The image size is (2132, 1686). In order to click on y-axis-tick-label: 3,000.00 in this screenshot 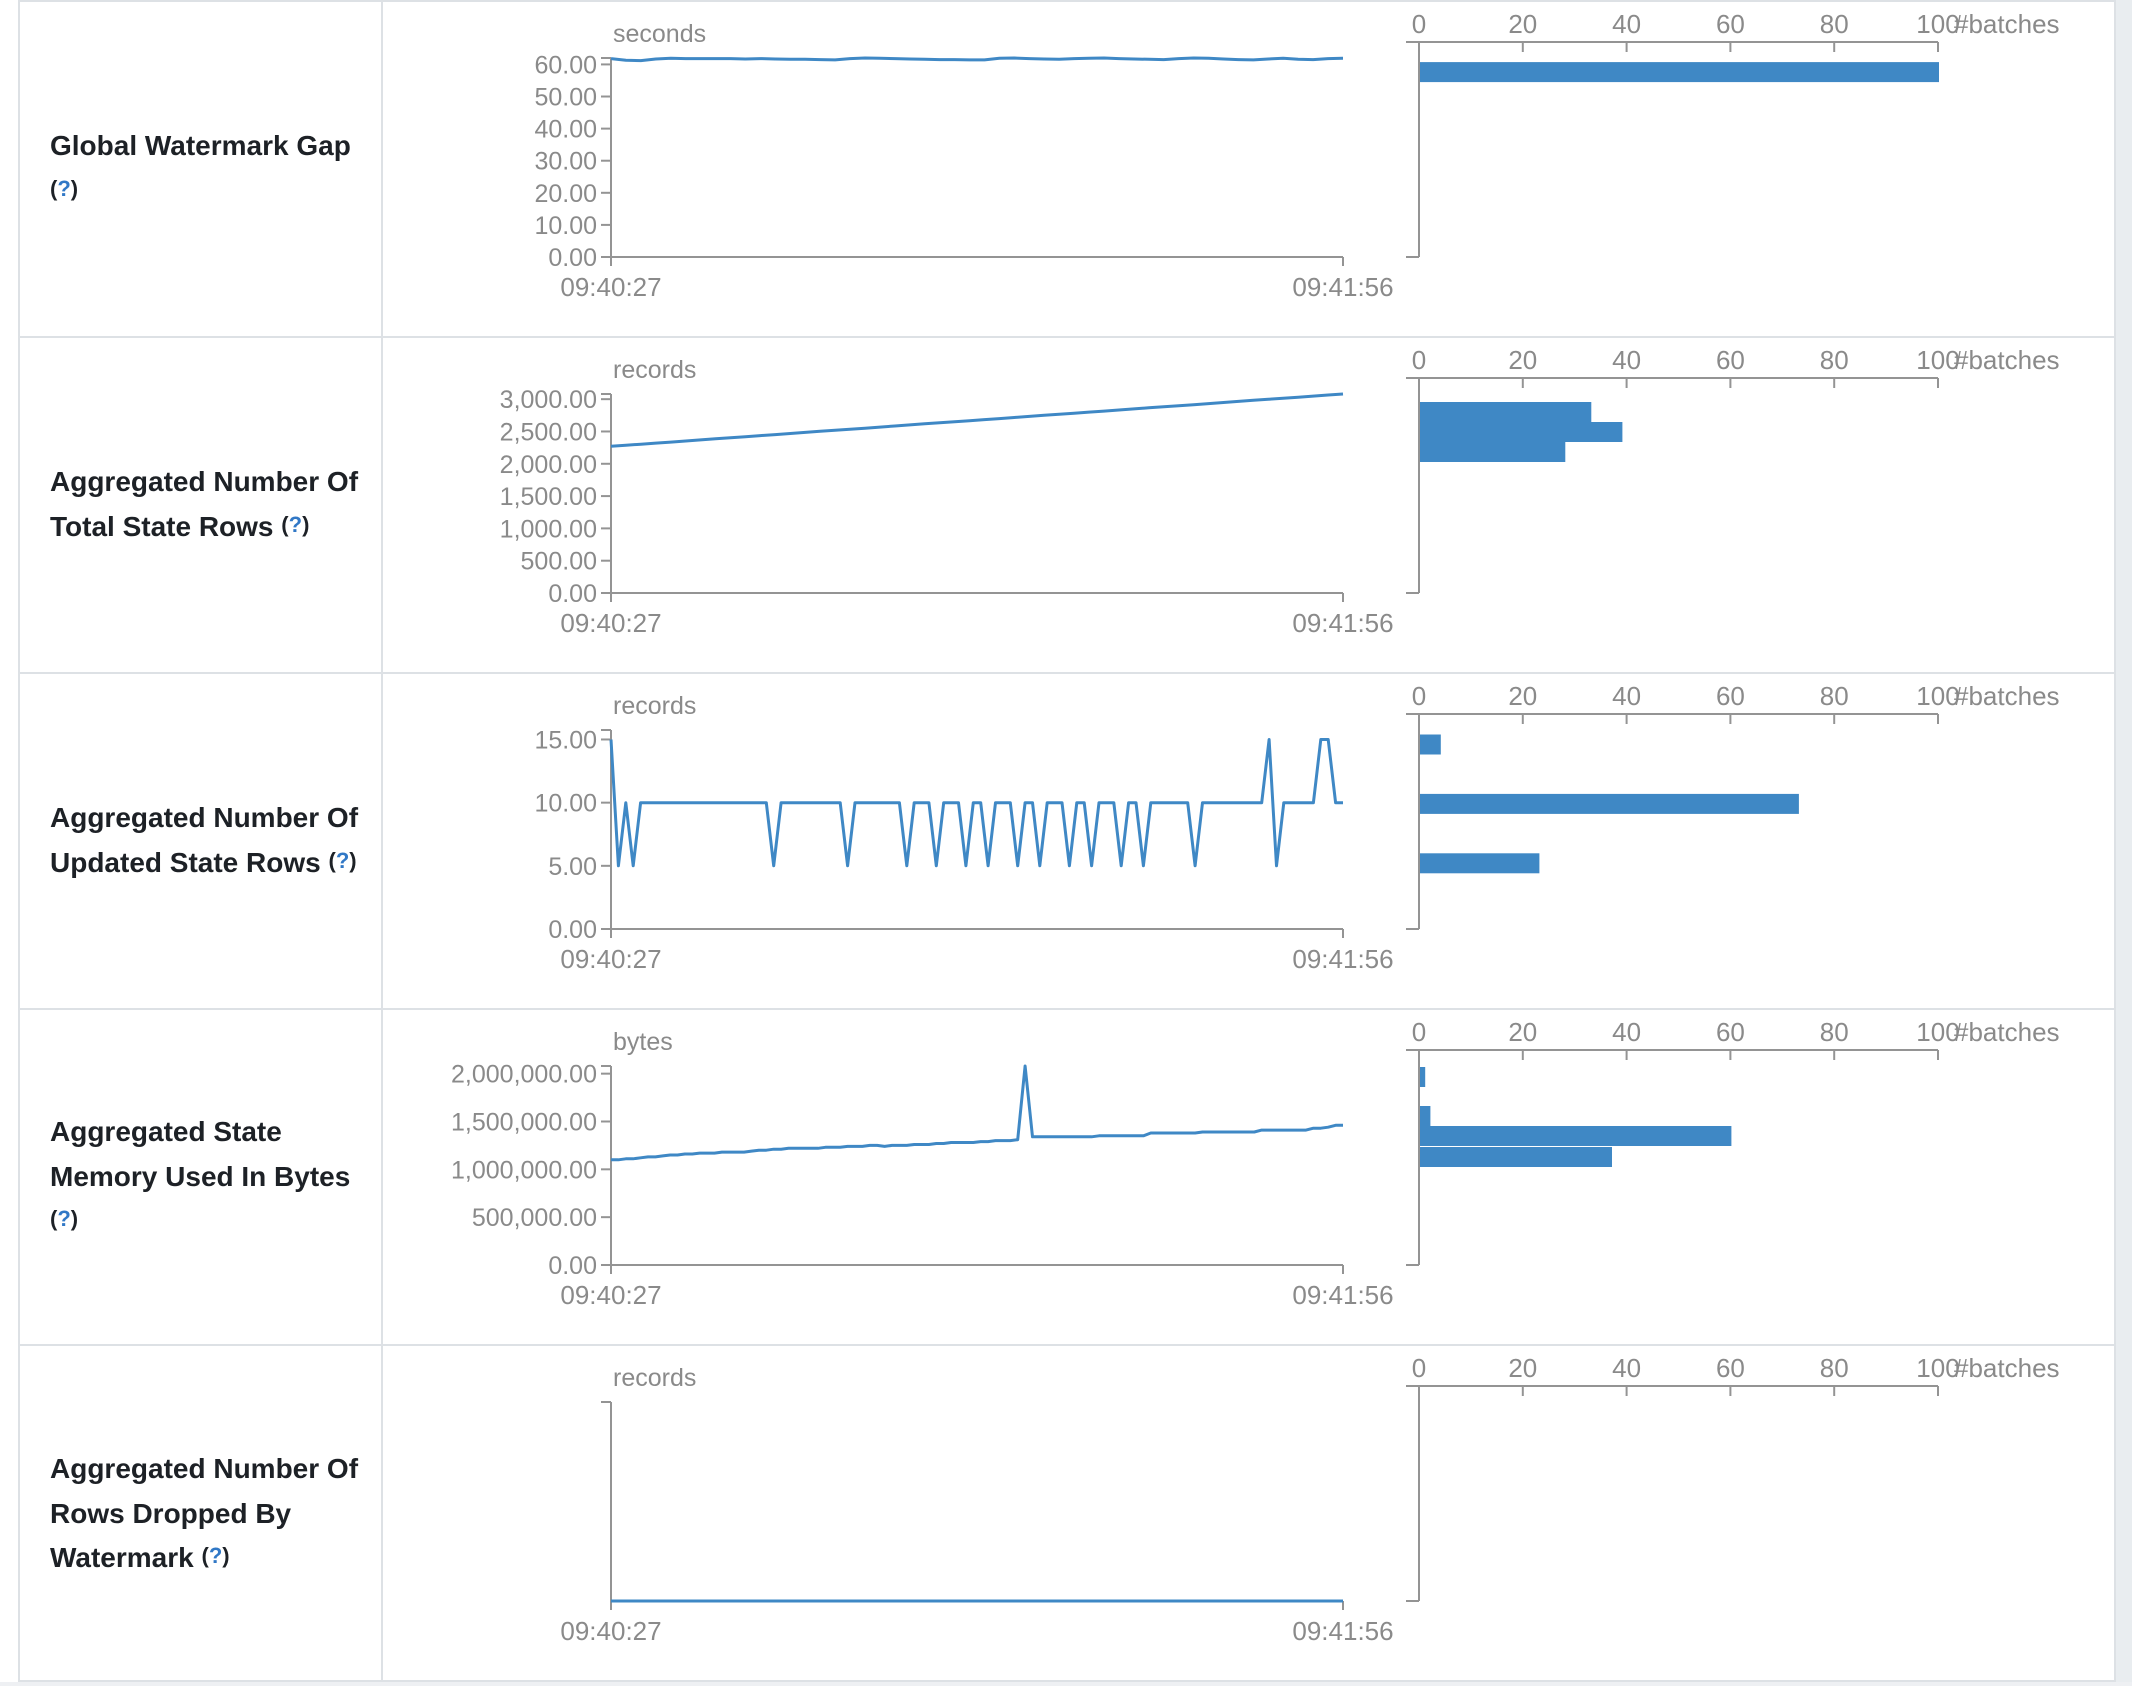, I will do `click(548, 400)`.